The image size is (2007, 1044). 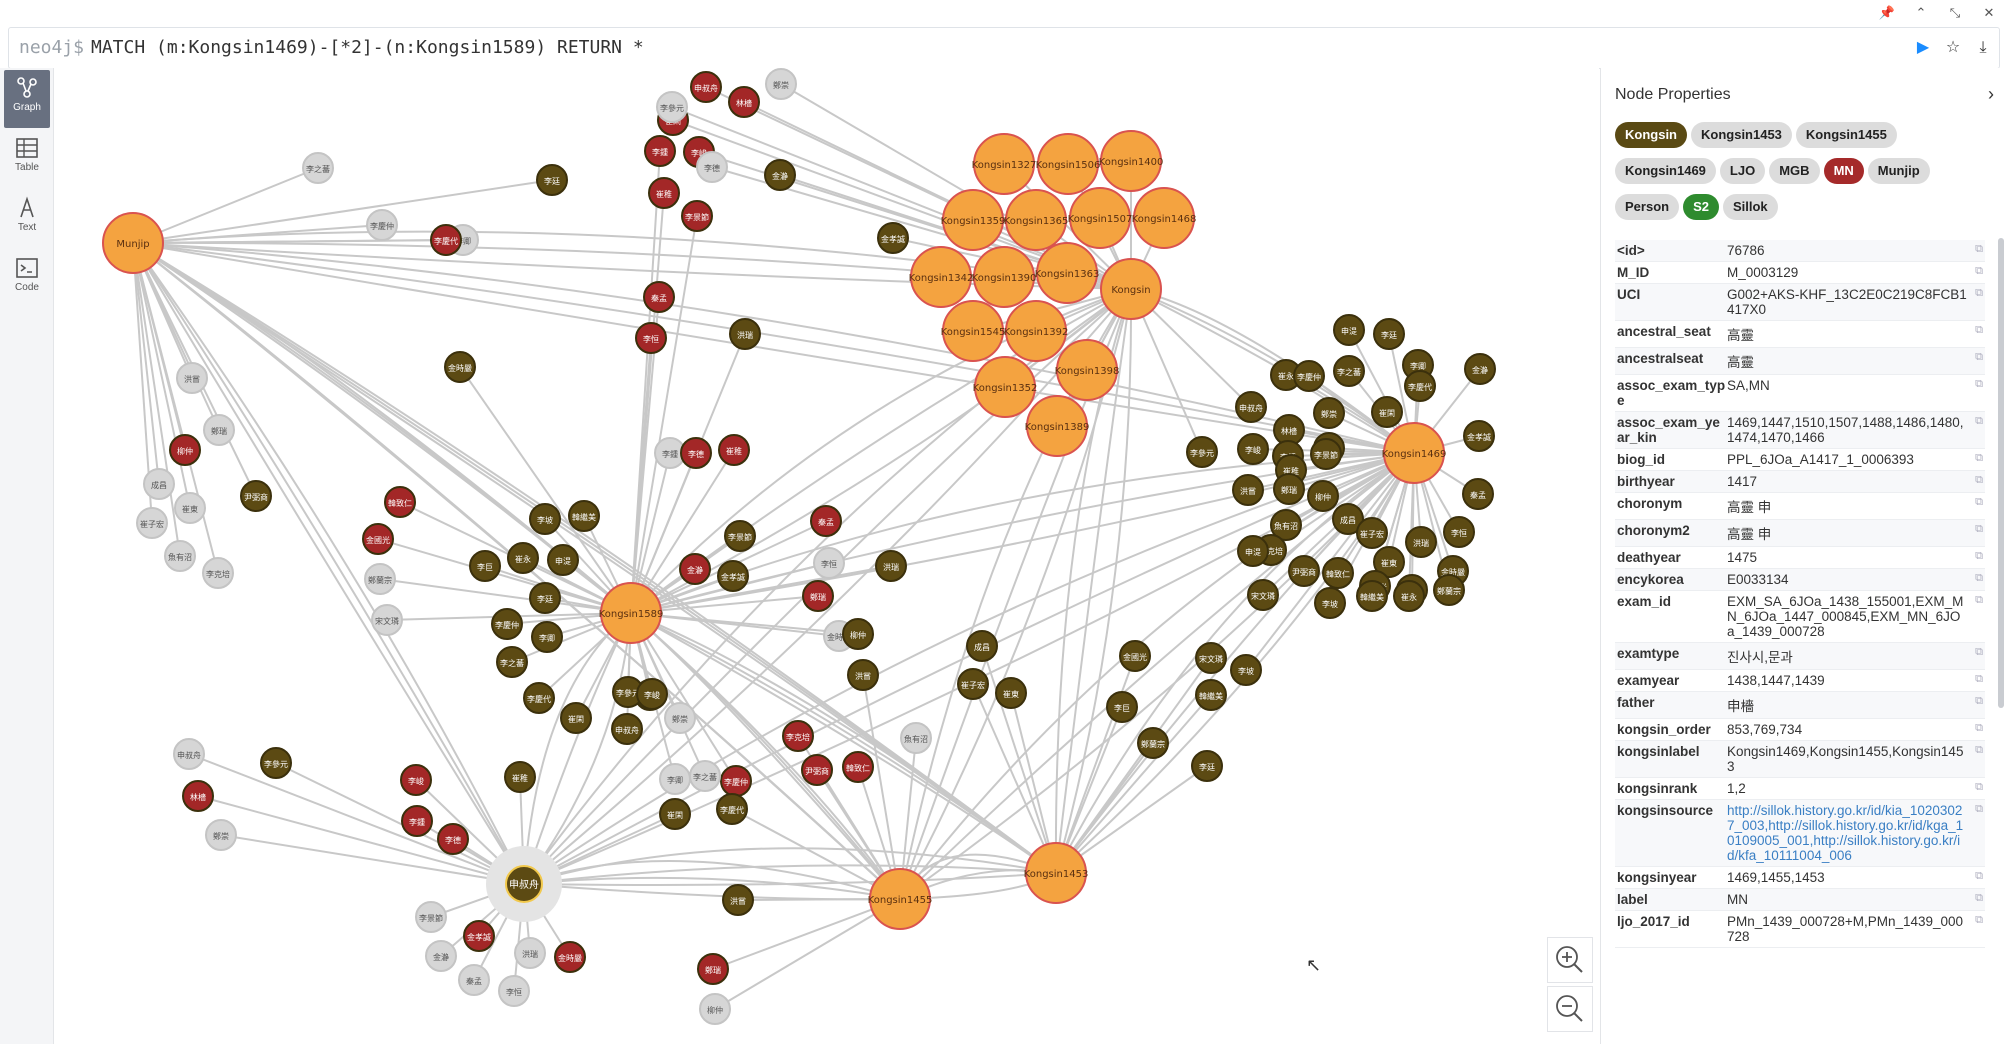 I want to click on kongsin-node: Kongsin1365, so click(x=1036, y=220).